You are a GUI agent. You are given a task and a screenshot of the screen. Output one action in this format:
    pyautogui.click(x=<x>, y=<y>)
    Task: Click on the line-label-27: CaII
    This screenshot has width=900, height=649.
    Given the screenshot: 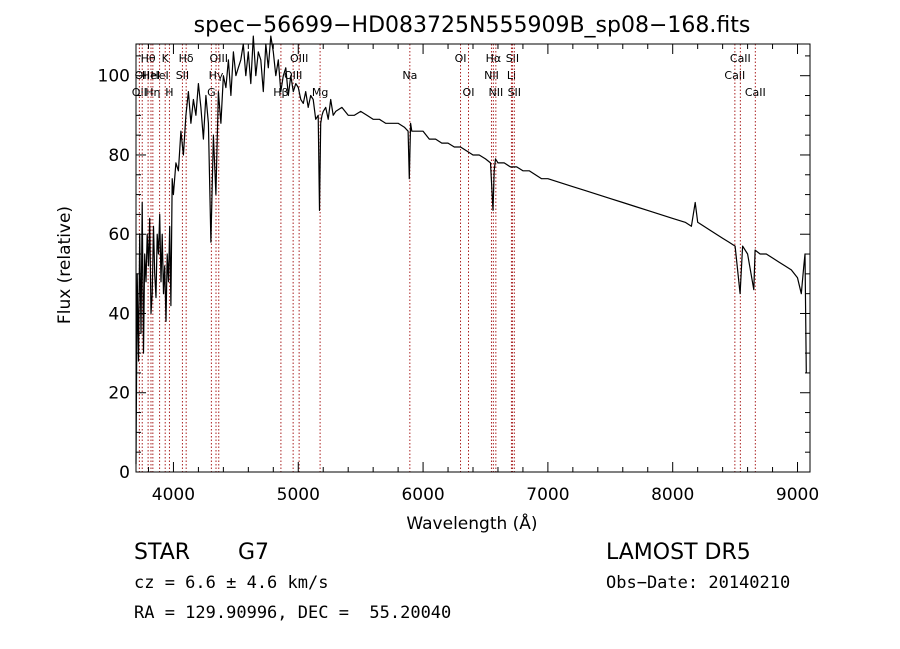 What is the action you would take?
    pyautogui.click(x=740, y=58)
    